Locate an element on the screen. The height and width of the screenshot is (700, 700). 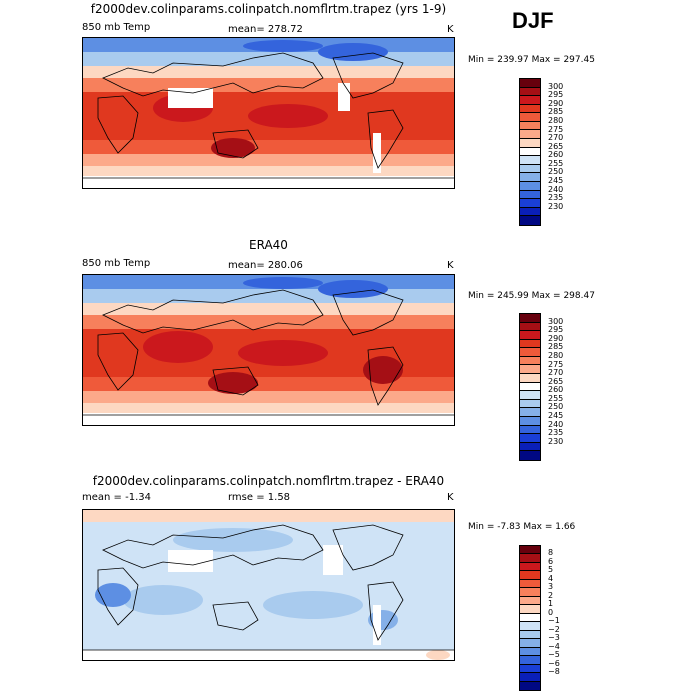
warm-pool-pacific is located at coordinates (288, 116).